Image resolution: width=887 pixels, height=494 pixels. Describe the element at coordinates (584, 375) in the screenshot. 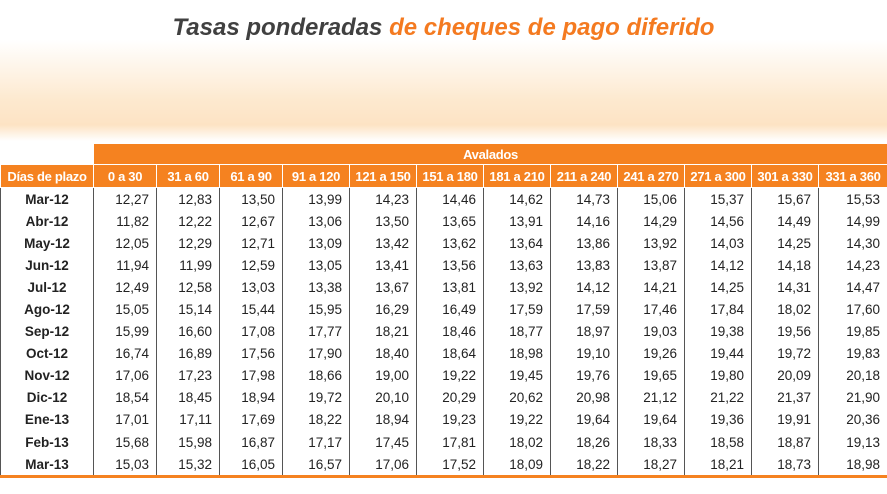

I see `rate-cell: 19,76` at that location.